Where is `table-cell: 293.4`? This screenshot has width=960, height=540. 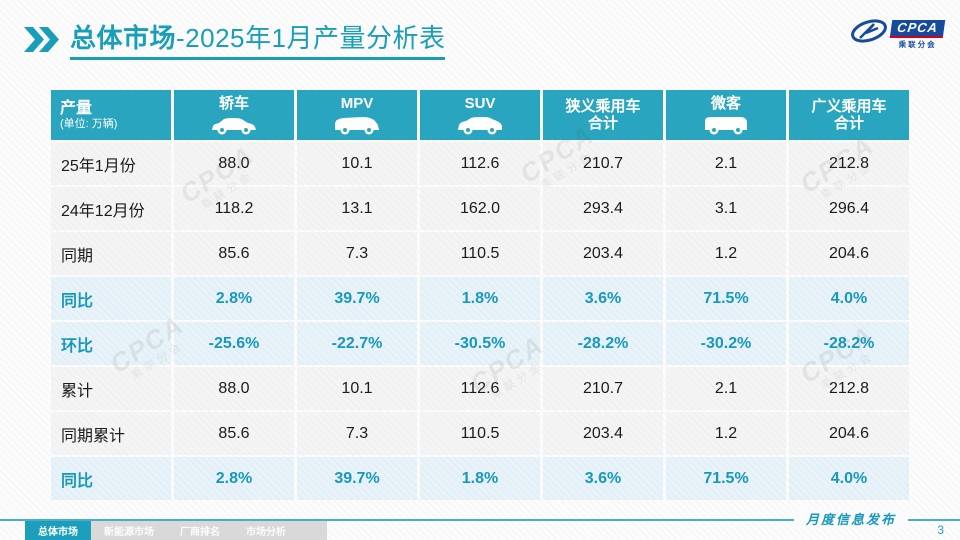 table-cell: 293.4 is located at coordinates (603, 208).